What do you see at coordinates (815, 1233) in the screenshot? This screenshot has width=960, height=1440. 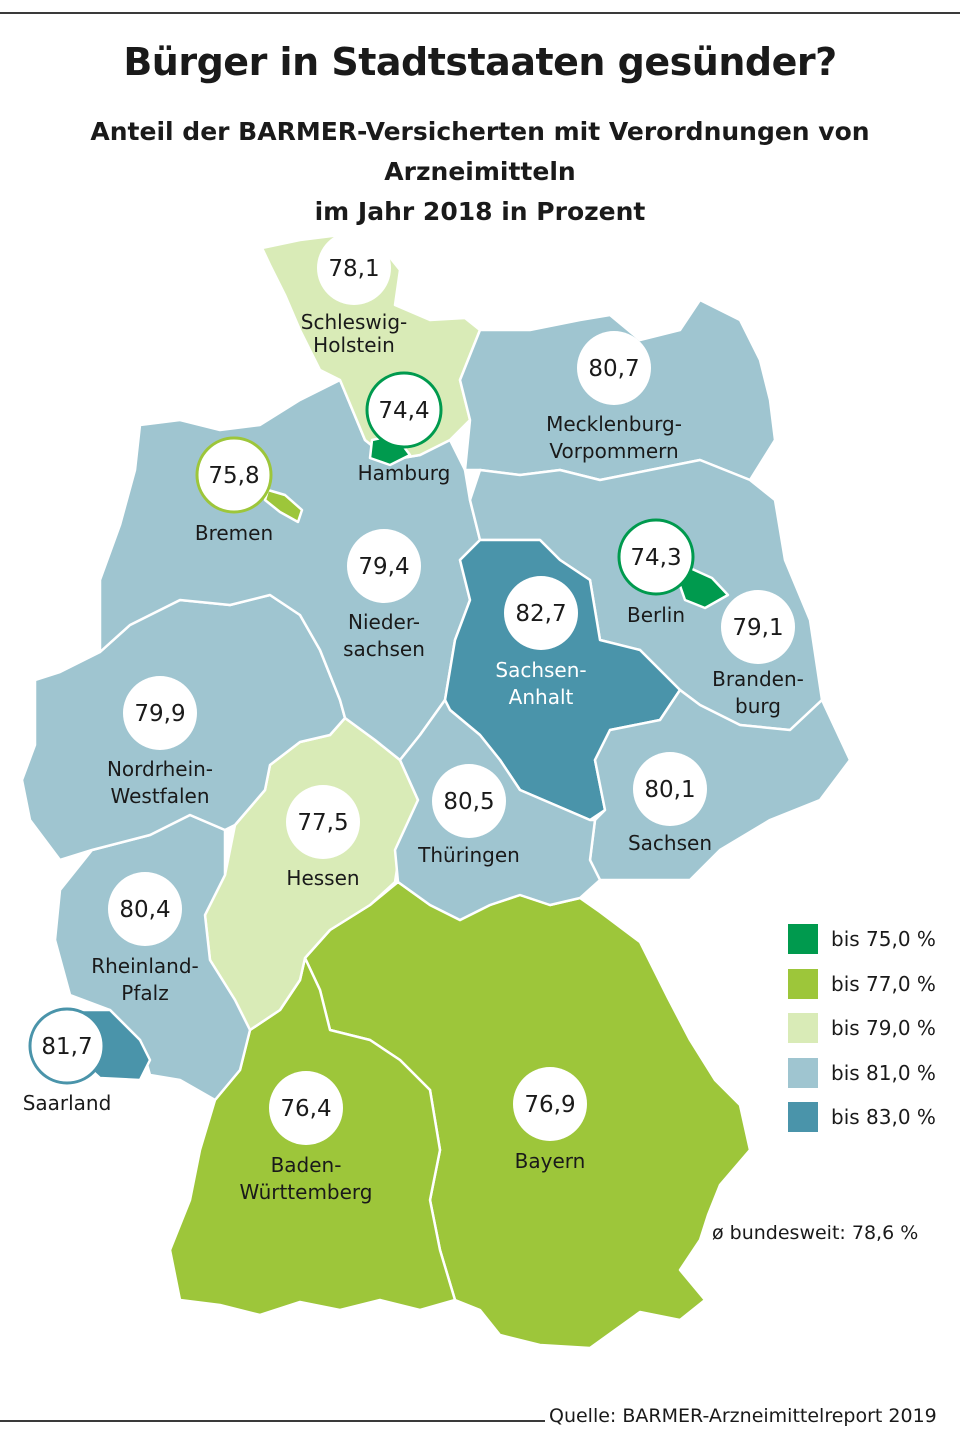 I see `national-average: ø bundesweit: 78,6 %` at bounding box center [815, 1233].